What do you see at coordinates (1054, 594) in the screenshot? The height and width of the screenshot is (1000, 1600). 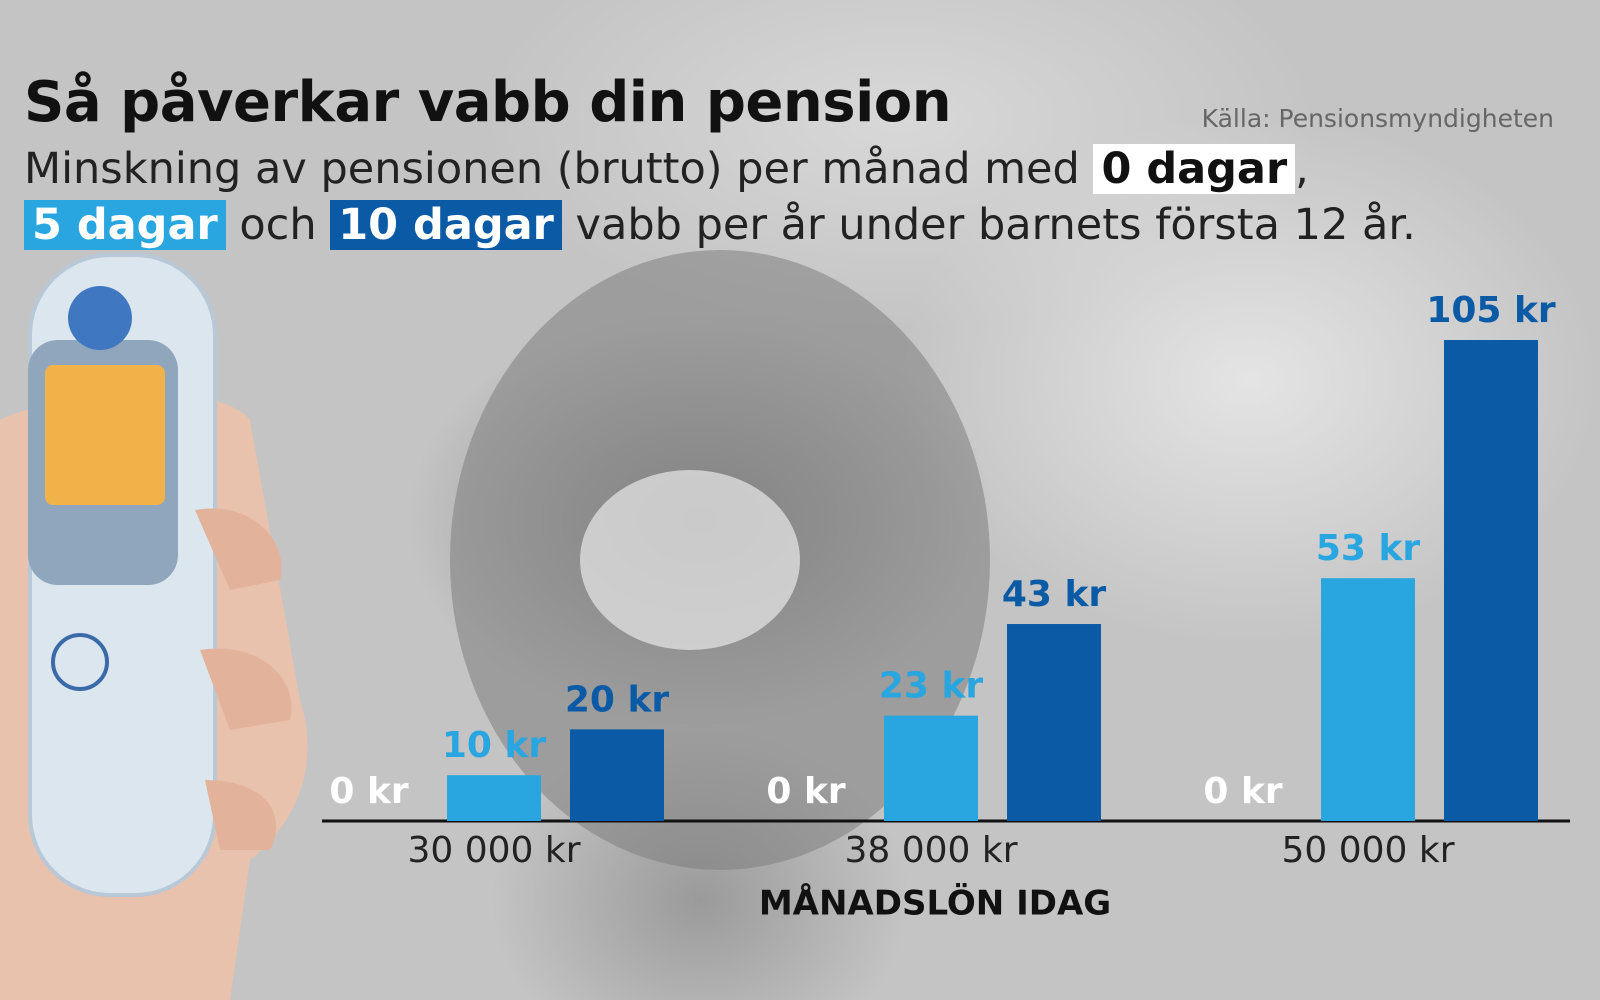 I see `value-label: 43 kr` at bounding box center [1054, 594].